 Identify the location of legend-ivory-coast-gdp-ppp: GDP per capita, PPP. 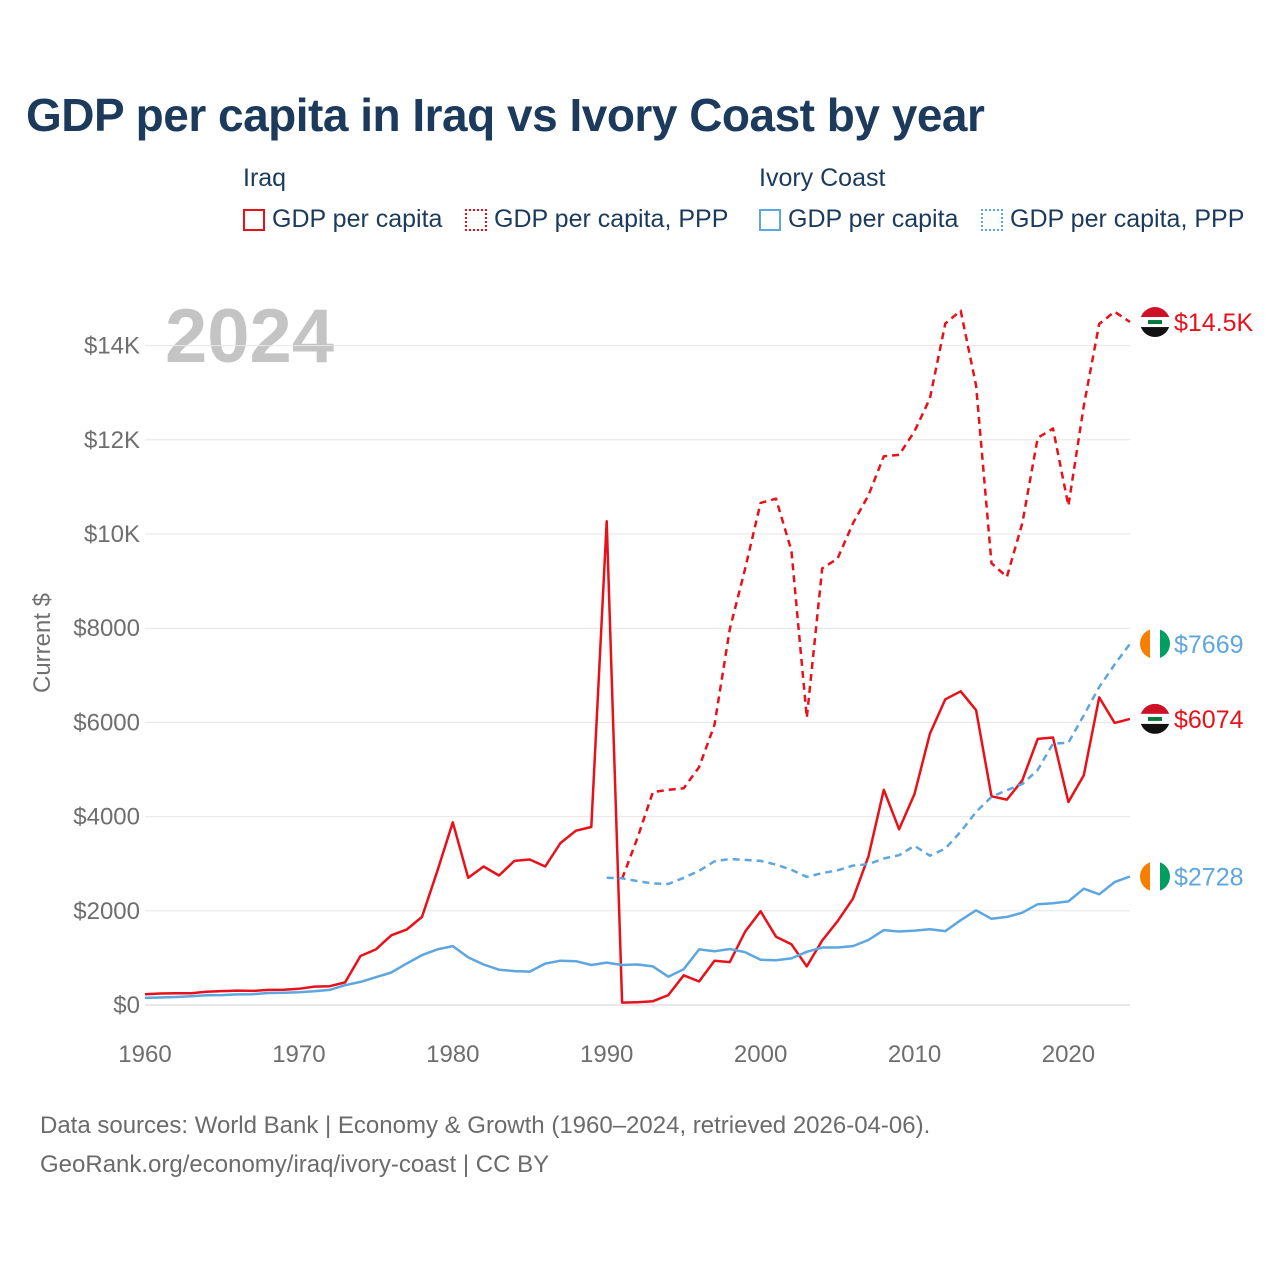
(1112, 219).